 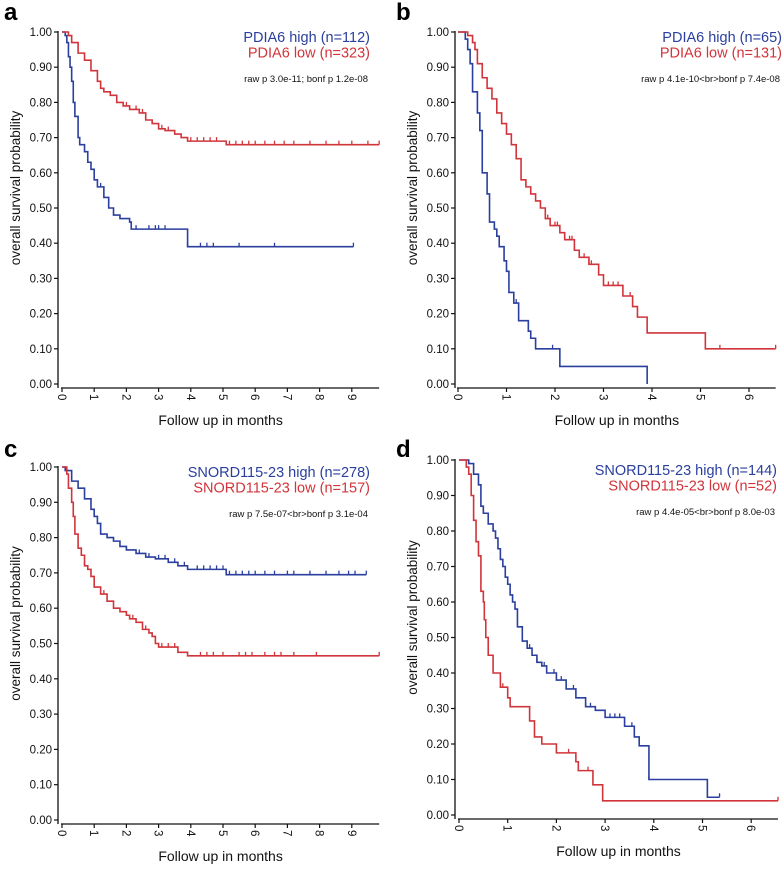 I want to click on p-value-label: raw p 4.4e-05<br>bonf p 8.0e-03, so click(x=705, y=512).